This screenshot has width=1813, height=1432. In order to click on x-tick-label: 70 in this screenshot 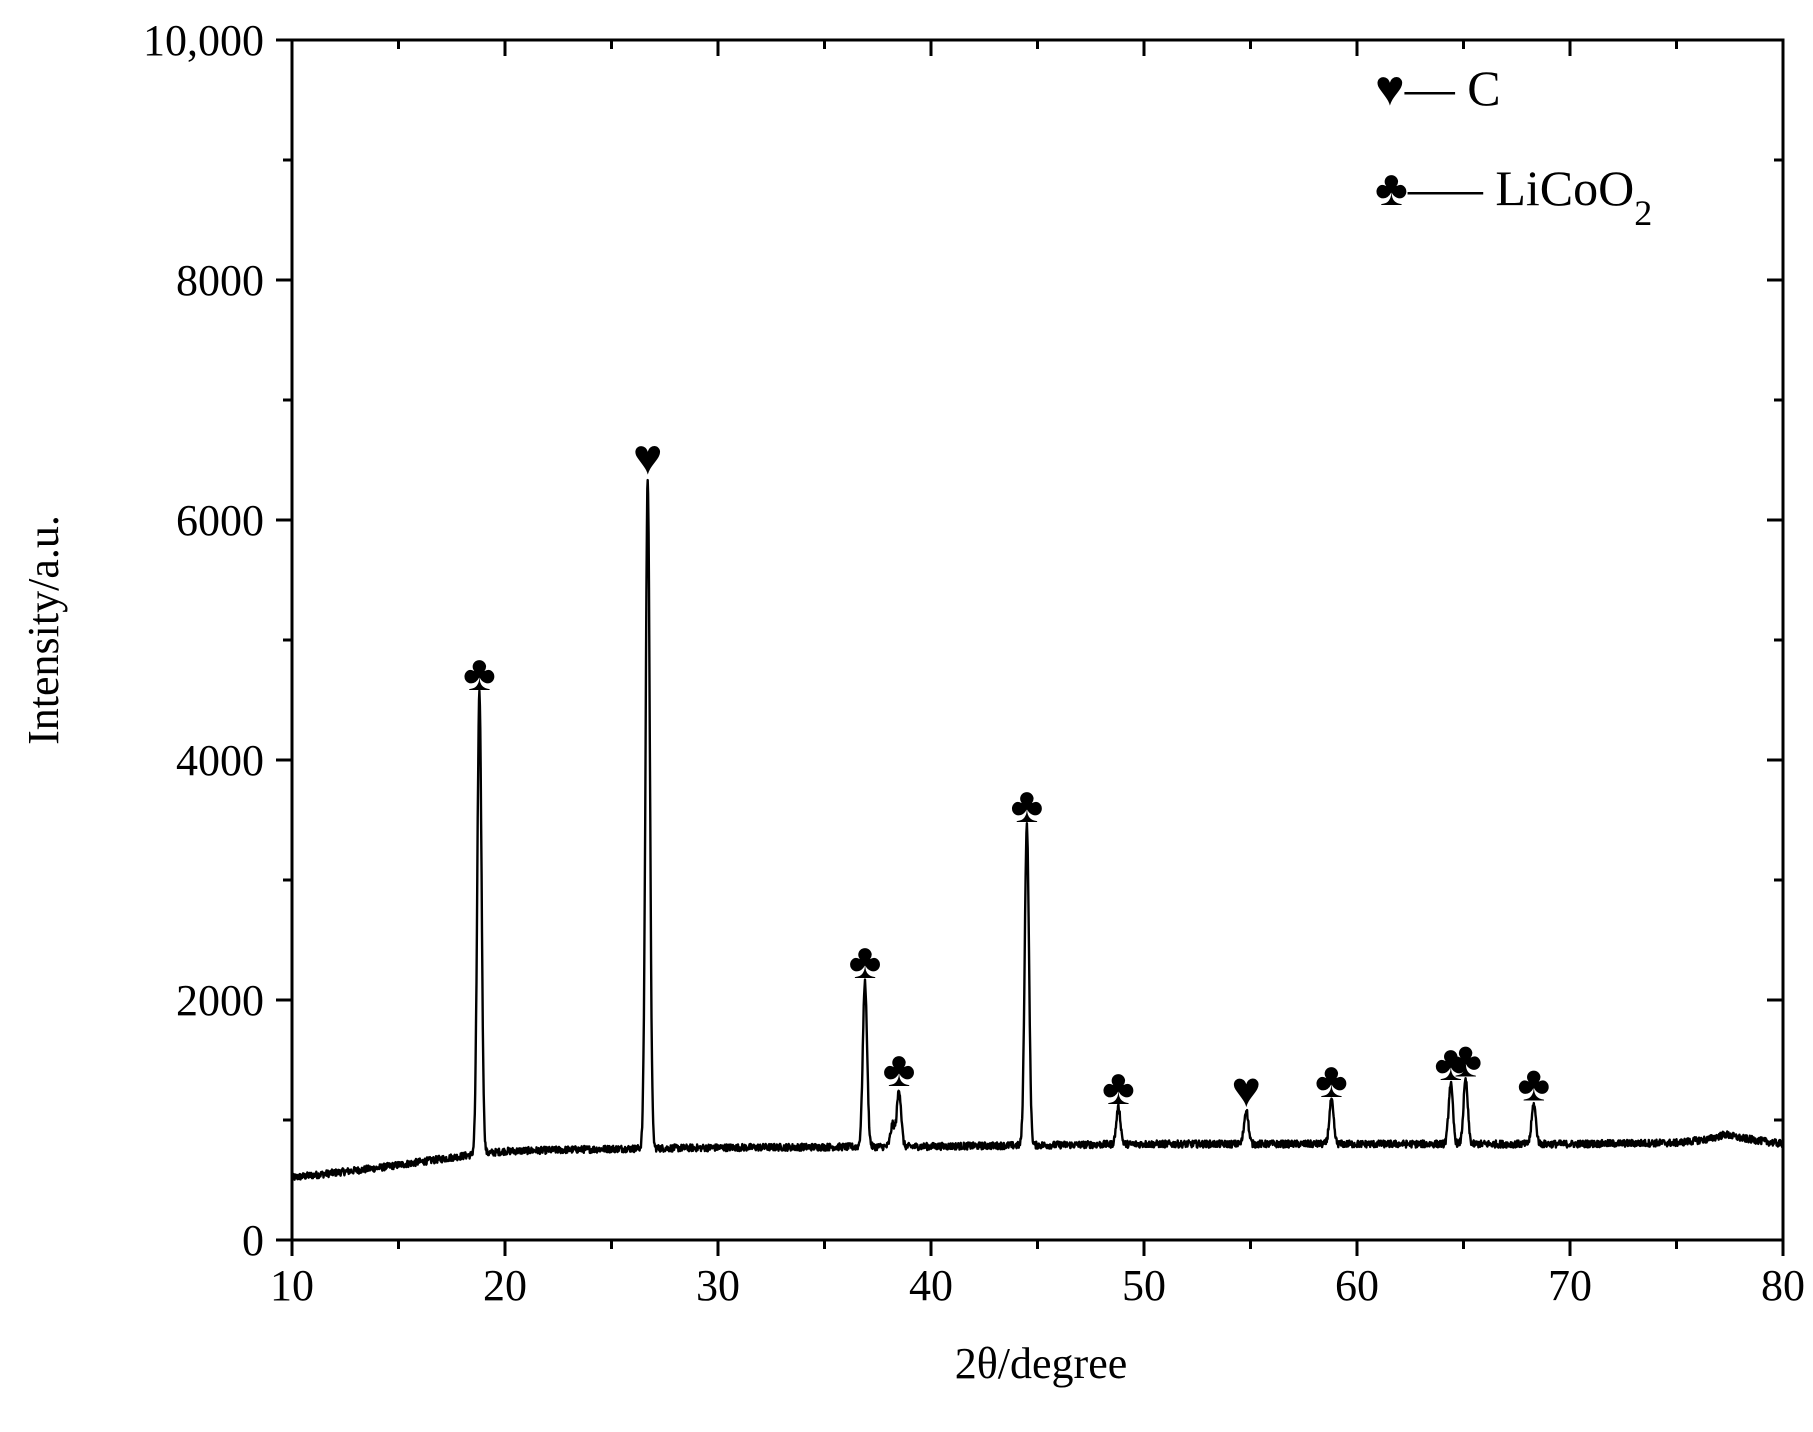, I will do `click(1570, 1285)`.